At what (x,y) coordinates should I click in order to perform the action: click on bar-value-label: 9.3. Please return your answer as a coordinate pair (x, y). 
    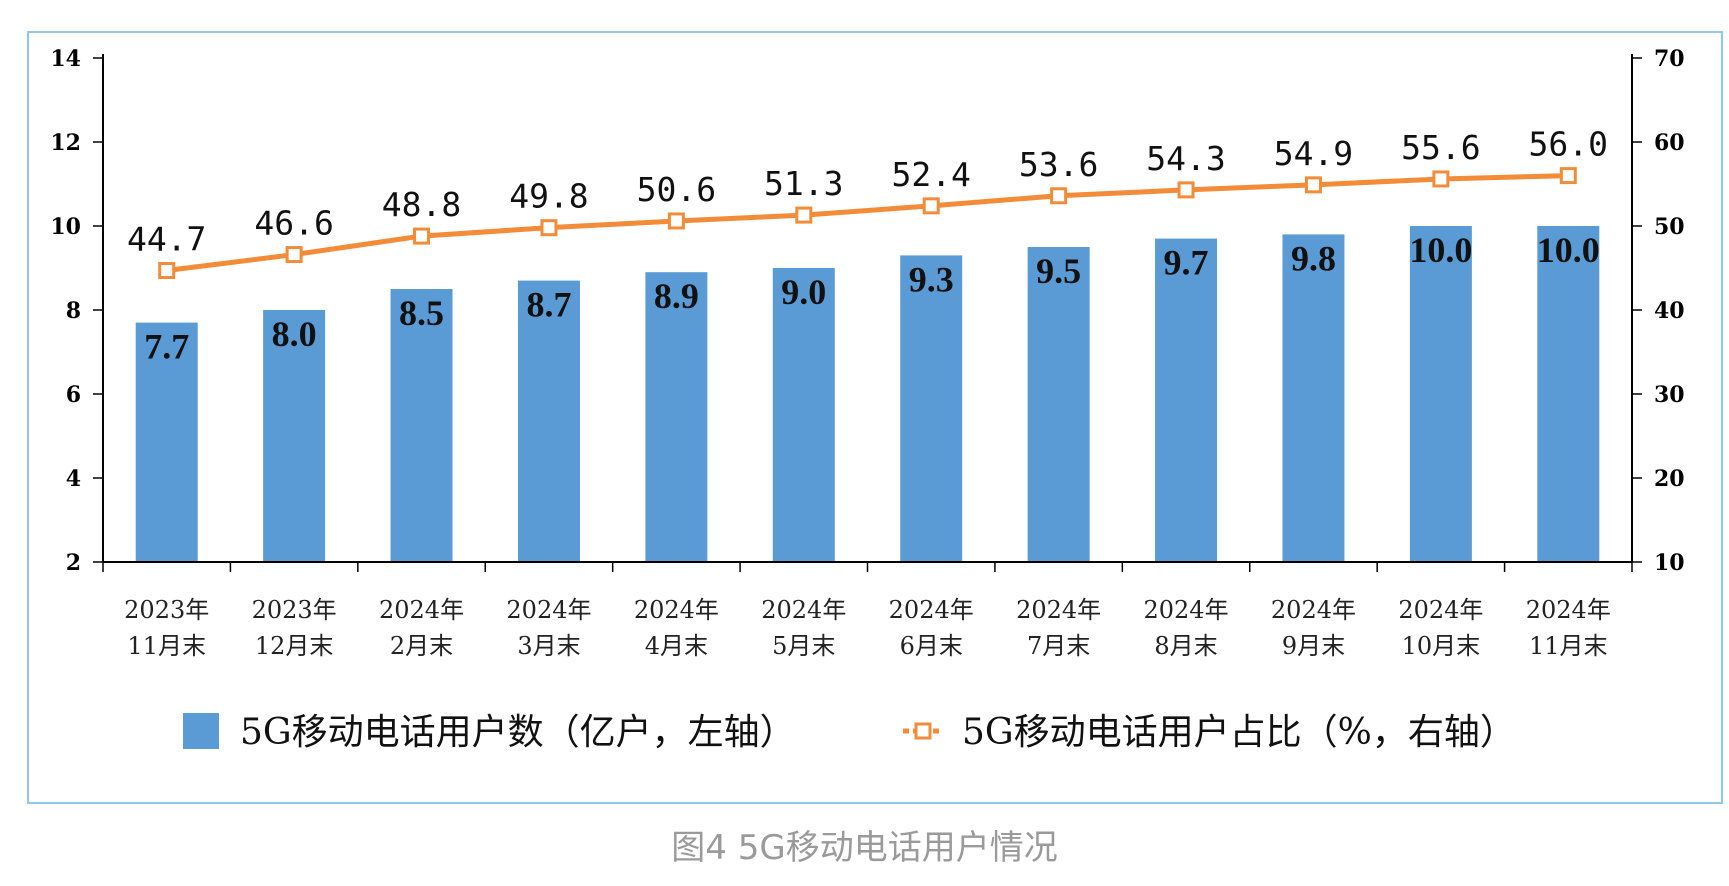
    Looking at the image, I should click on (931, 279).